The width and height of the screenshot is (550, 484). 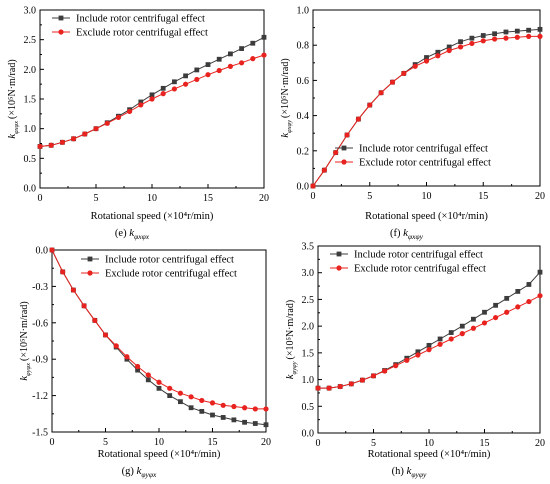 I want to click on y-tick-label: 0.6, so click(x=303, y=81).